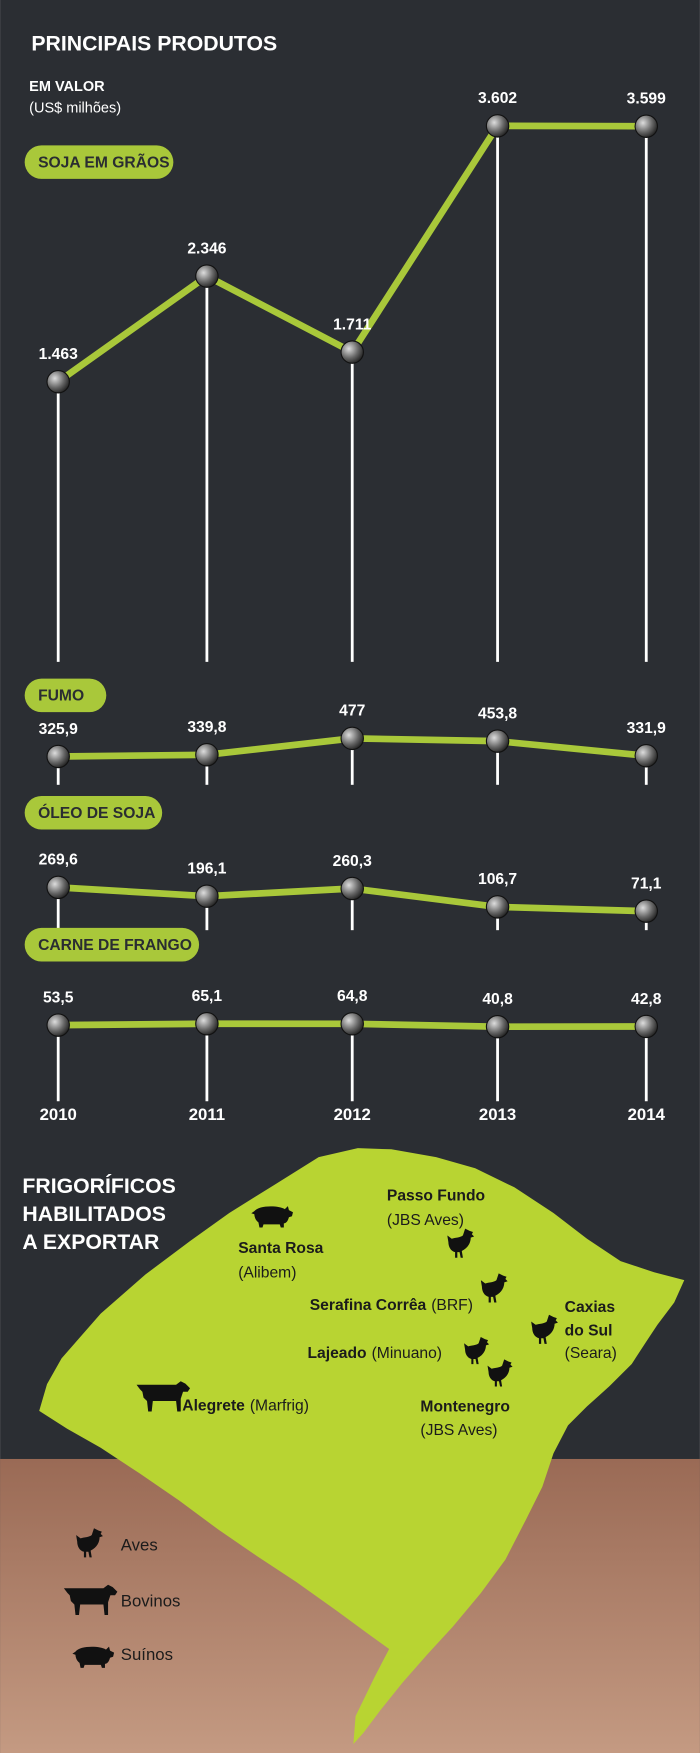 The height and width of the screenshot is (1753, 700). Describe the element at coordinates (98, 1185) in the screenshot. I see `map-title-line: FRIGORÍFICOS` at that location.